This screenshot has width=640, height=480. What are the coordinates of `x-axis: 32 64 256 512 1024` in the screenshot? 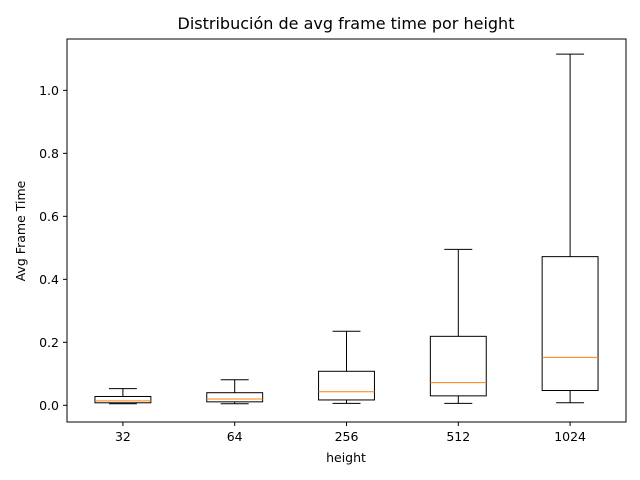 It's located at (350, 433).